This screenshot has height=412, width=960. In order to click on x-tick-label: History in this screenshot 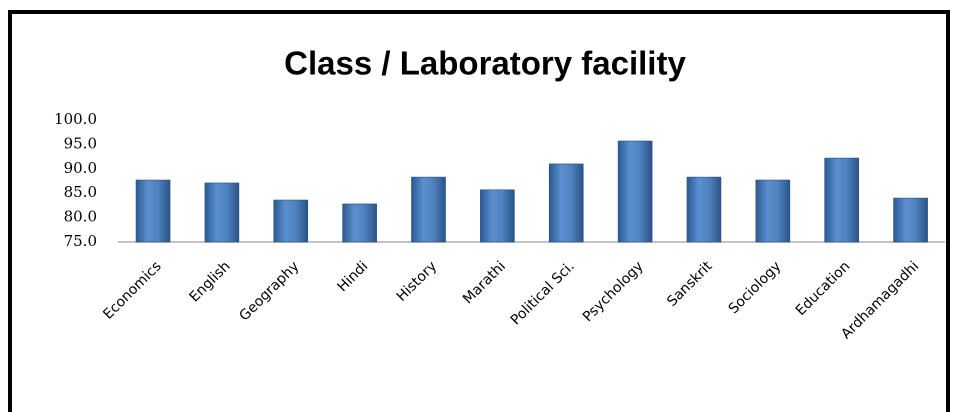, I will do `click(417, 281)`.